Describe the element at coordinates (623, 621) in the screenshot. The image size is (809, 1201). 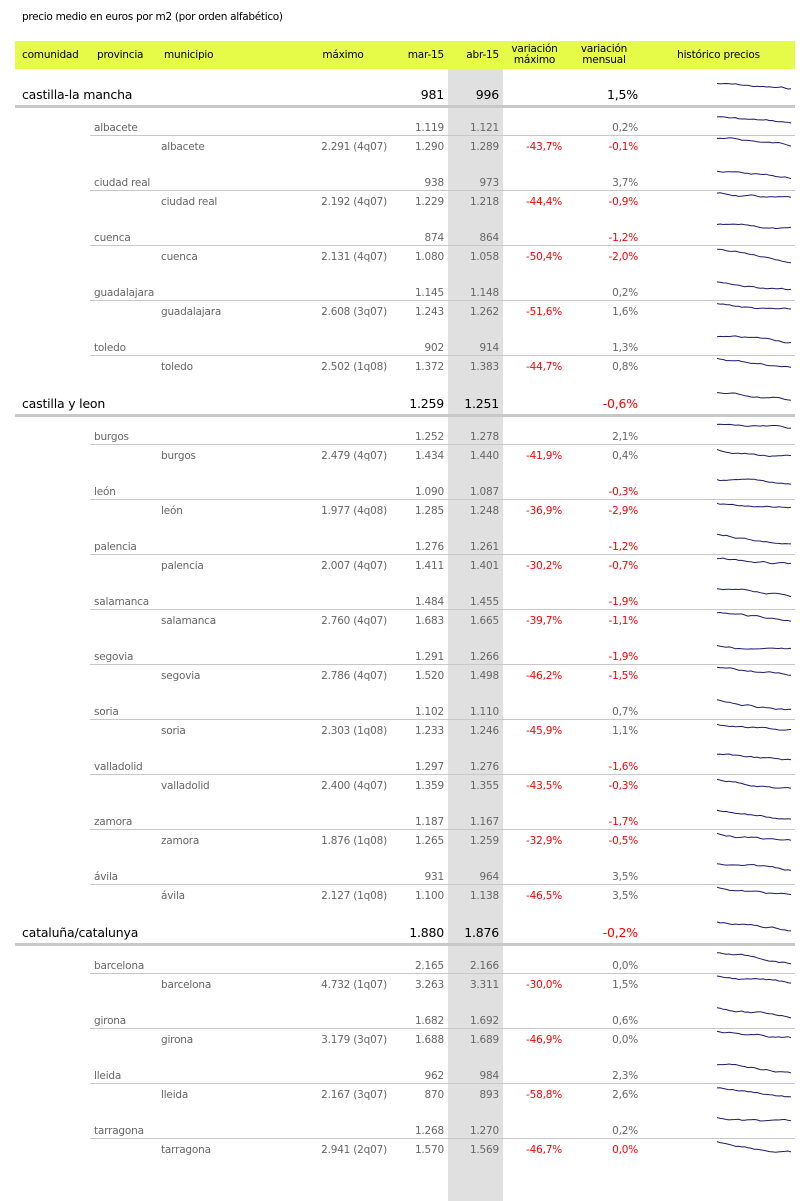
I see `var-mensual: -1,1%` at that location.